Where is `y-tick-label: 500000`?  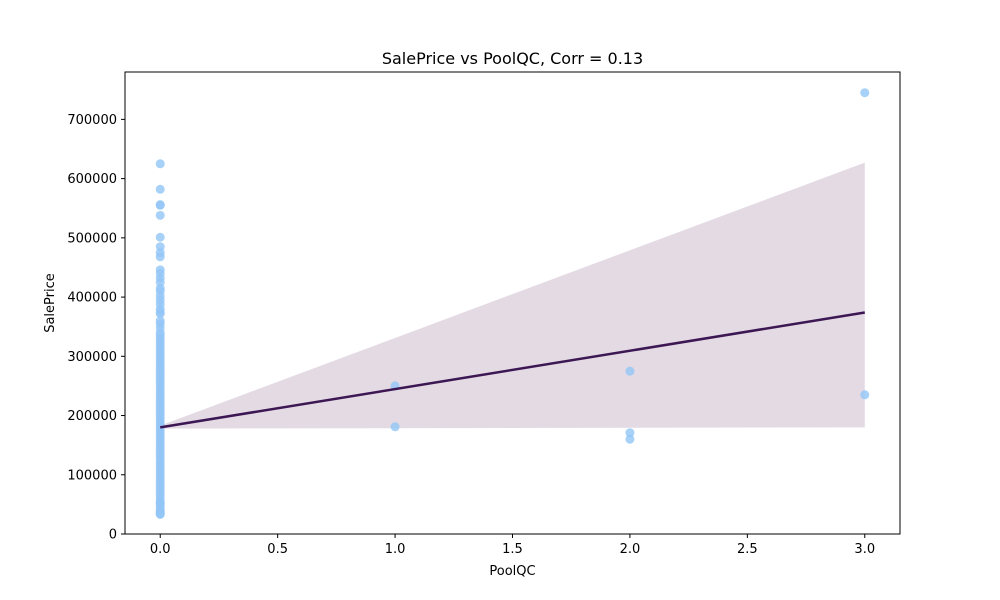
y-tick-label: 500000 is located at coordinates (92, 238).